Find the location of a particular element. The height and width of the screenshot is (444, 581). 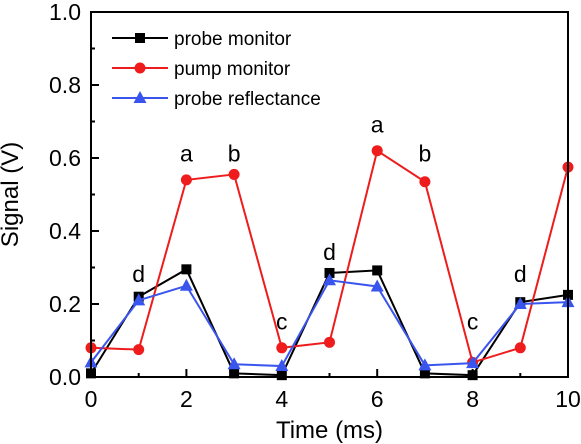

legend-label: pump monitor is located at coordinates (232, 69).